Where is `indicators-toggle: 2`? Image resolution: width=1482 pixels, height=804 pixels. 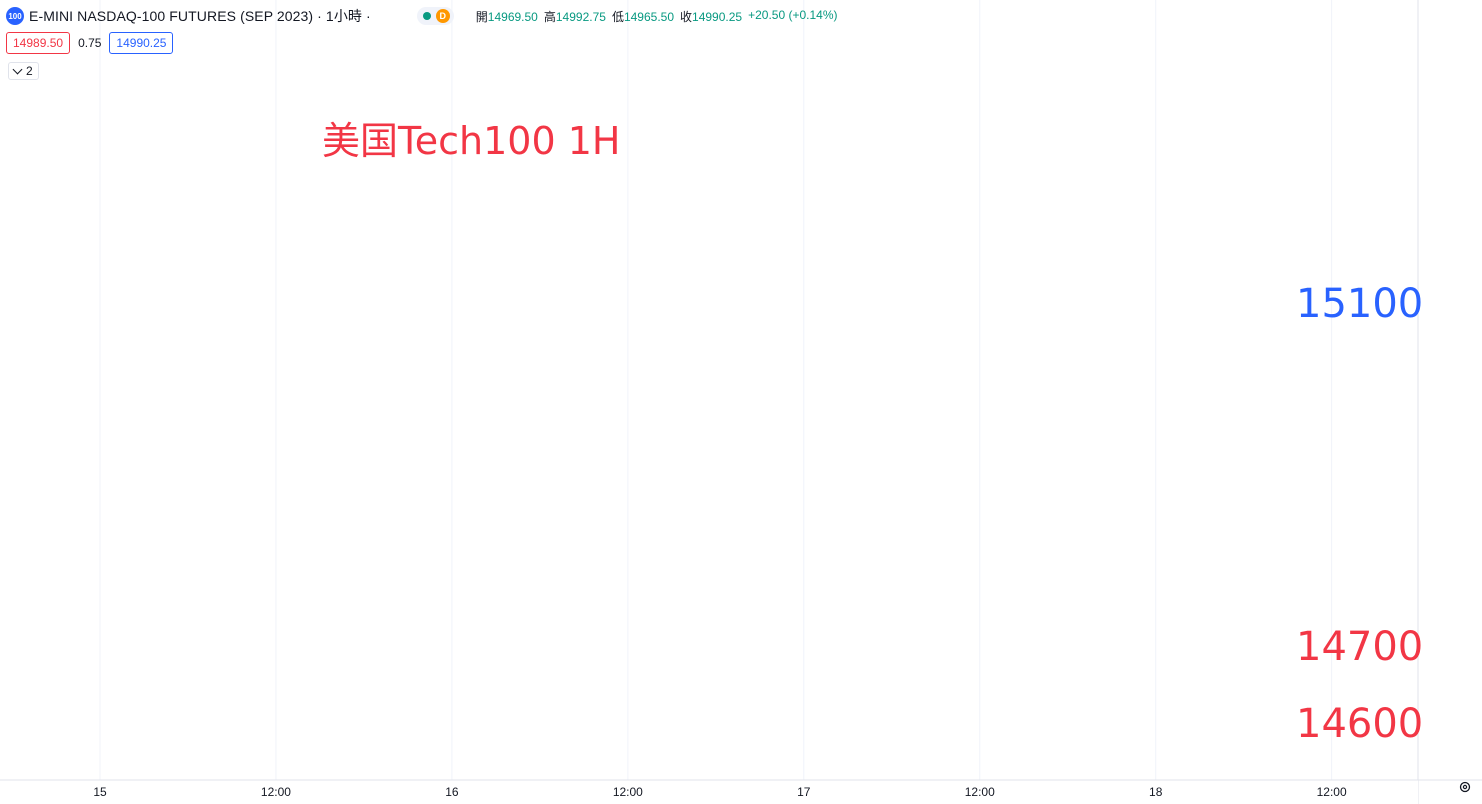 indicators-toggle: 2 is located at coordinates (23, 71).